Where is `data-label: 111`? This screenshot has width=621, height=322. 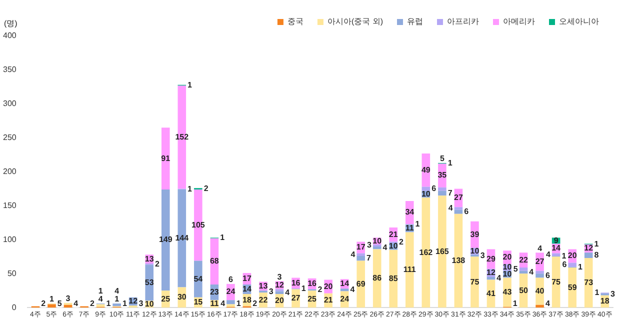
data-label: 111 is located at coordinates (409, 269).